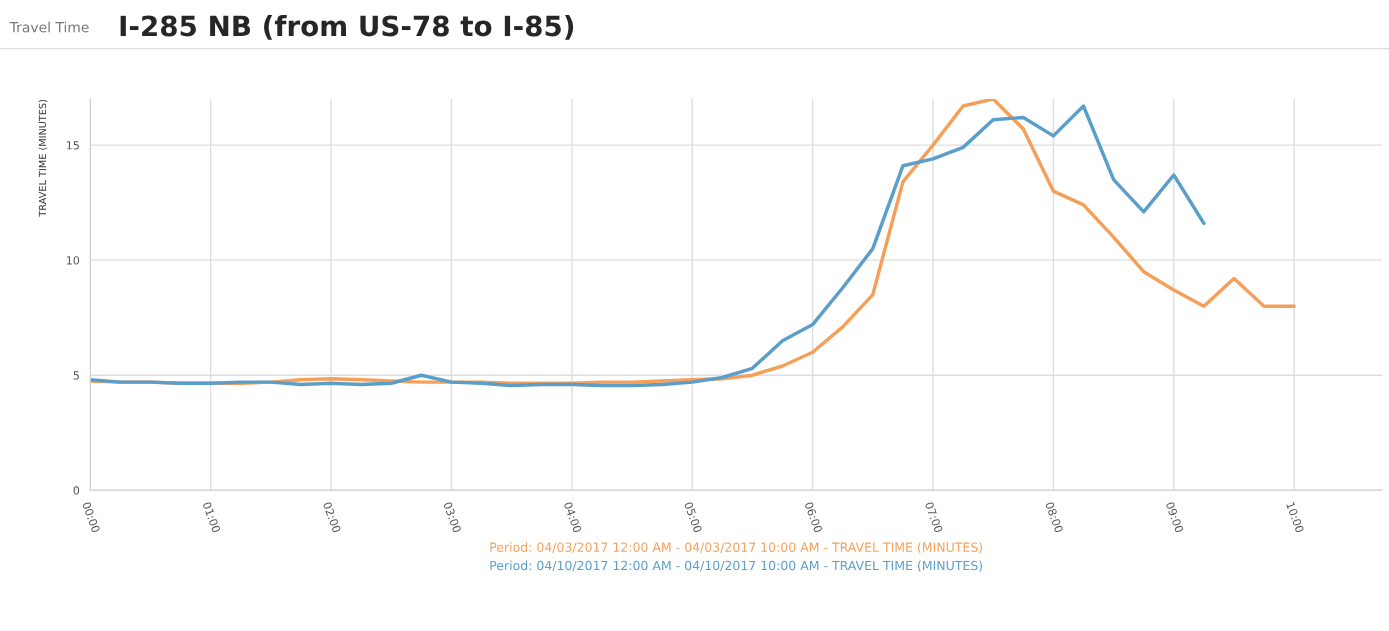  I want to click on y-tick-label: 10, so click(73, 260).